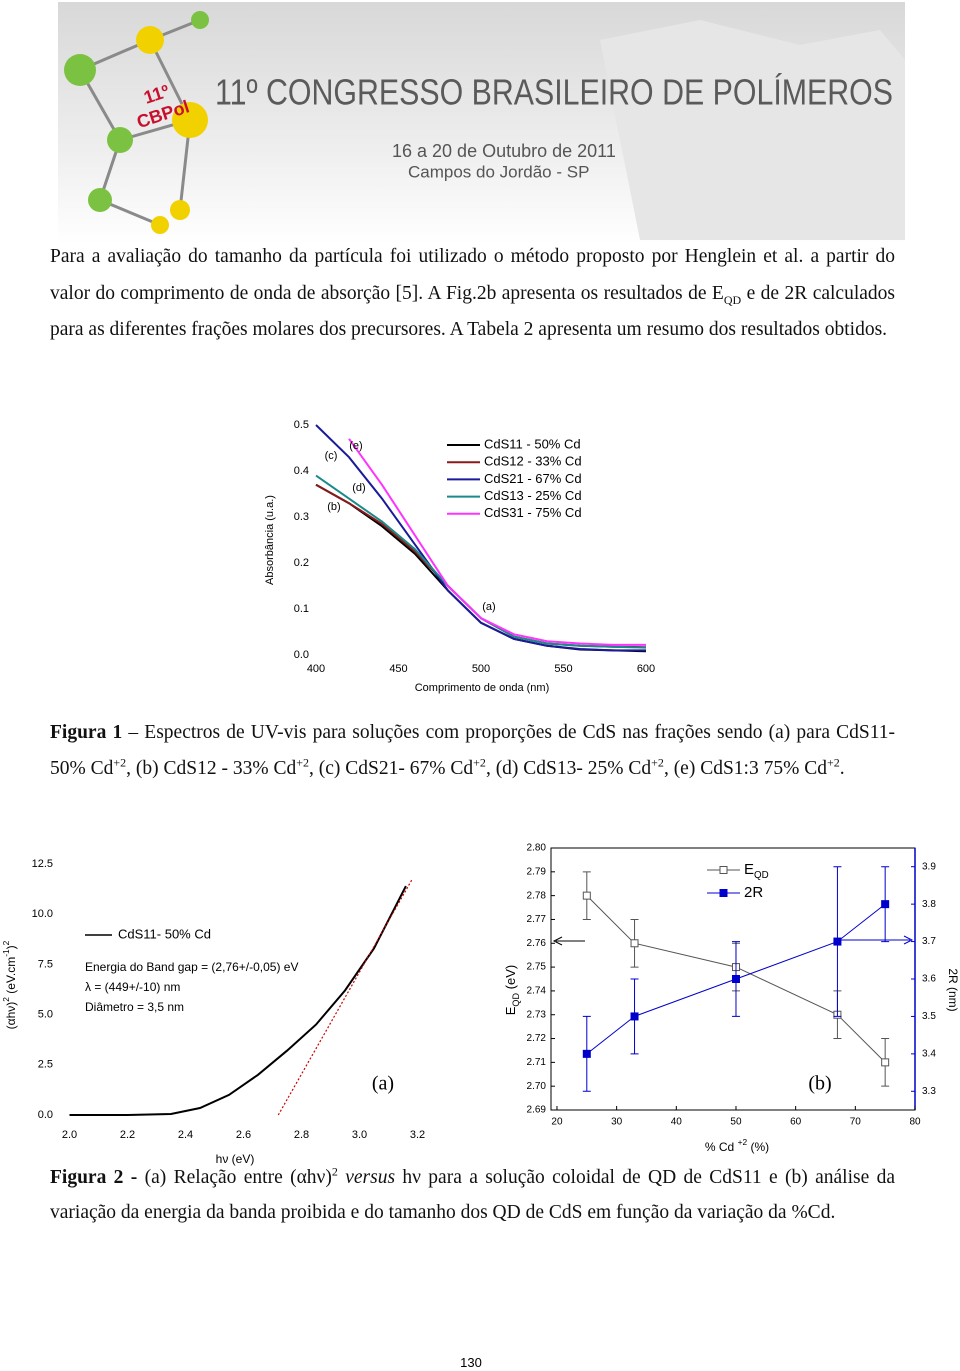 This screenshot has height=1371, width=960. Describe the element at coordinates (358, 488) in the screenshot. I see `curve-annotation: (d)` at that location.